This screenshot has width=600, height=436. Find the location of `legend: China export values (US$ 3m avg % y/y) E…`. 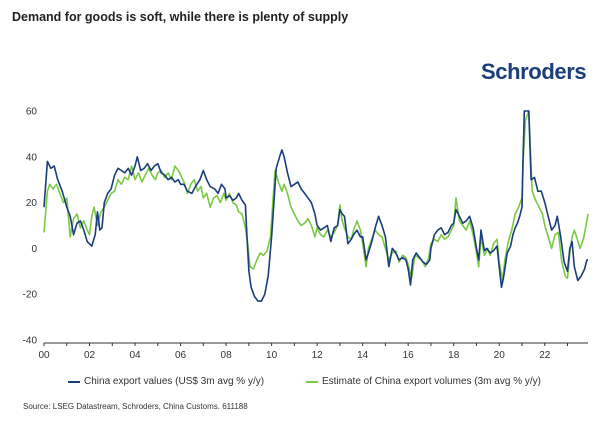

legend: China export values (US$ 3m avg % y/y) E… is located at coordinates (300, 384).